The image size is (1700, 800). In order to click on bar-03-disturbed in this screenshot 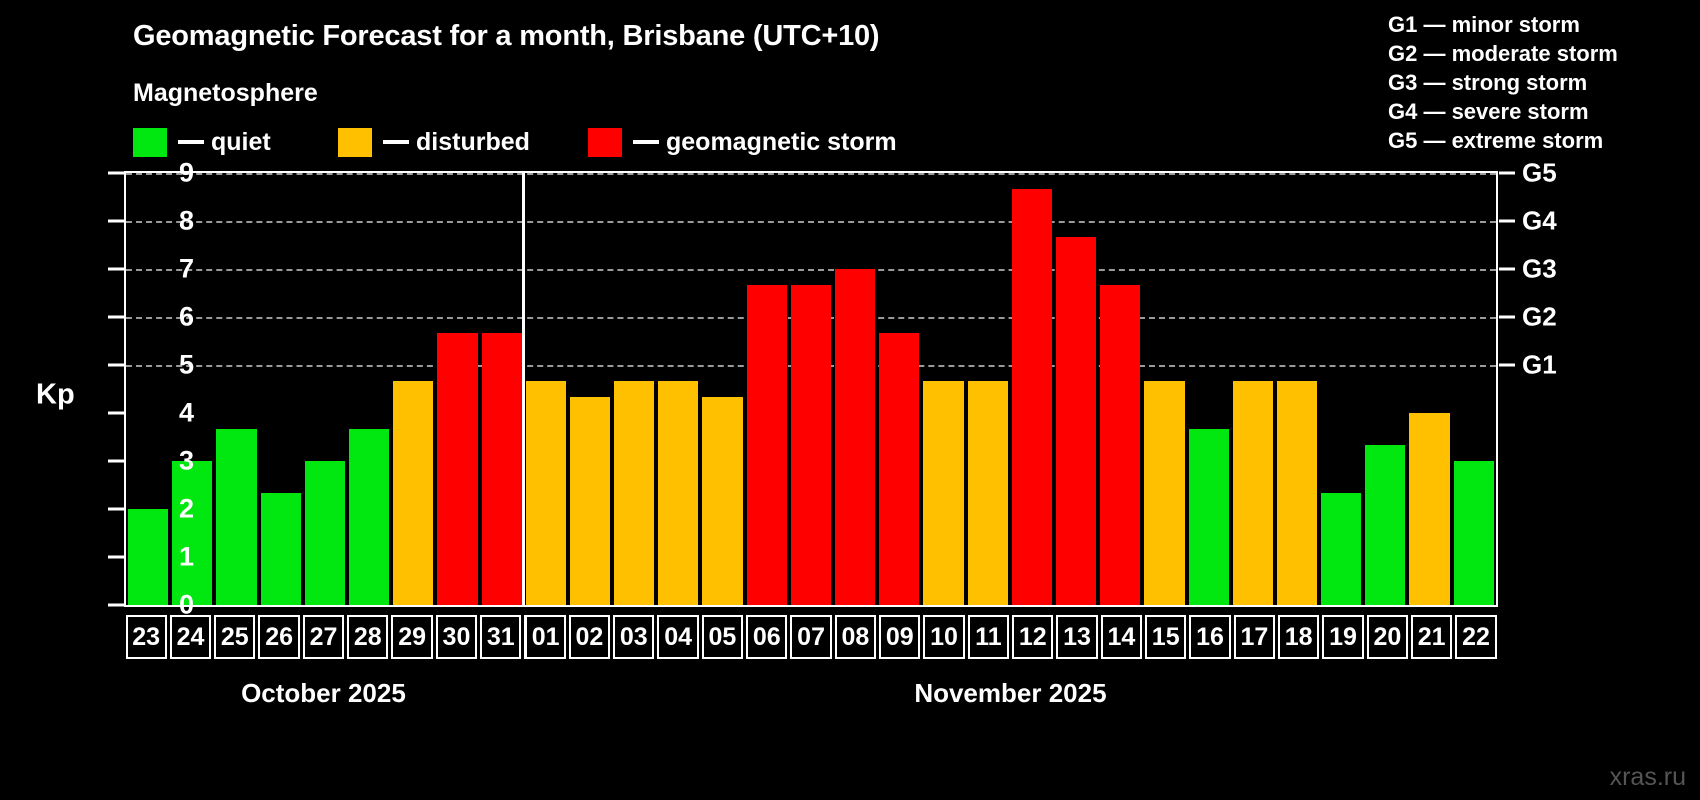, I will do `click(634, 492)`.